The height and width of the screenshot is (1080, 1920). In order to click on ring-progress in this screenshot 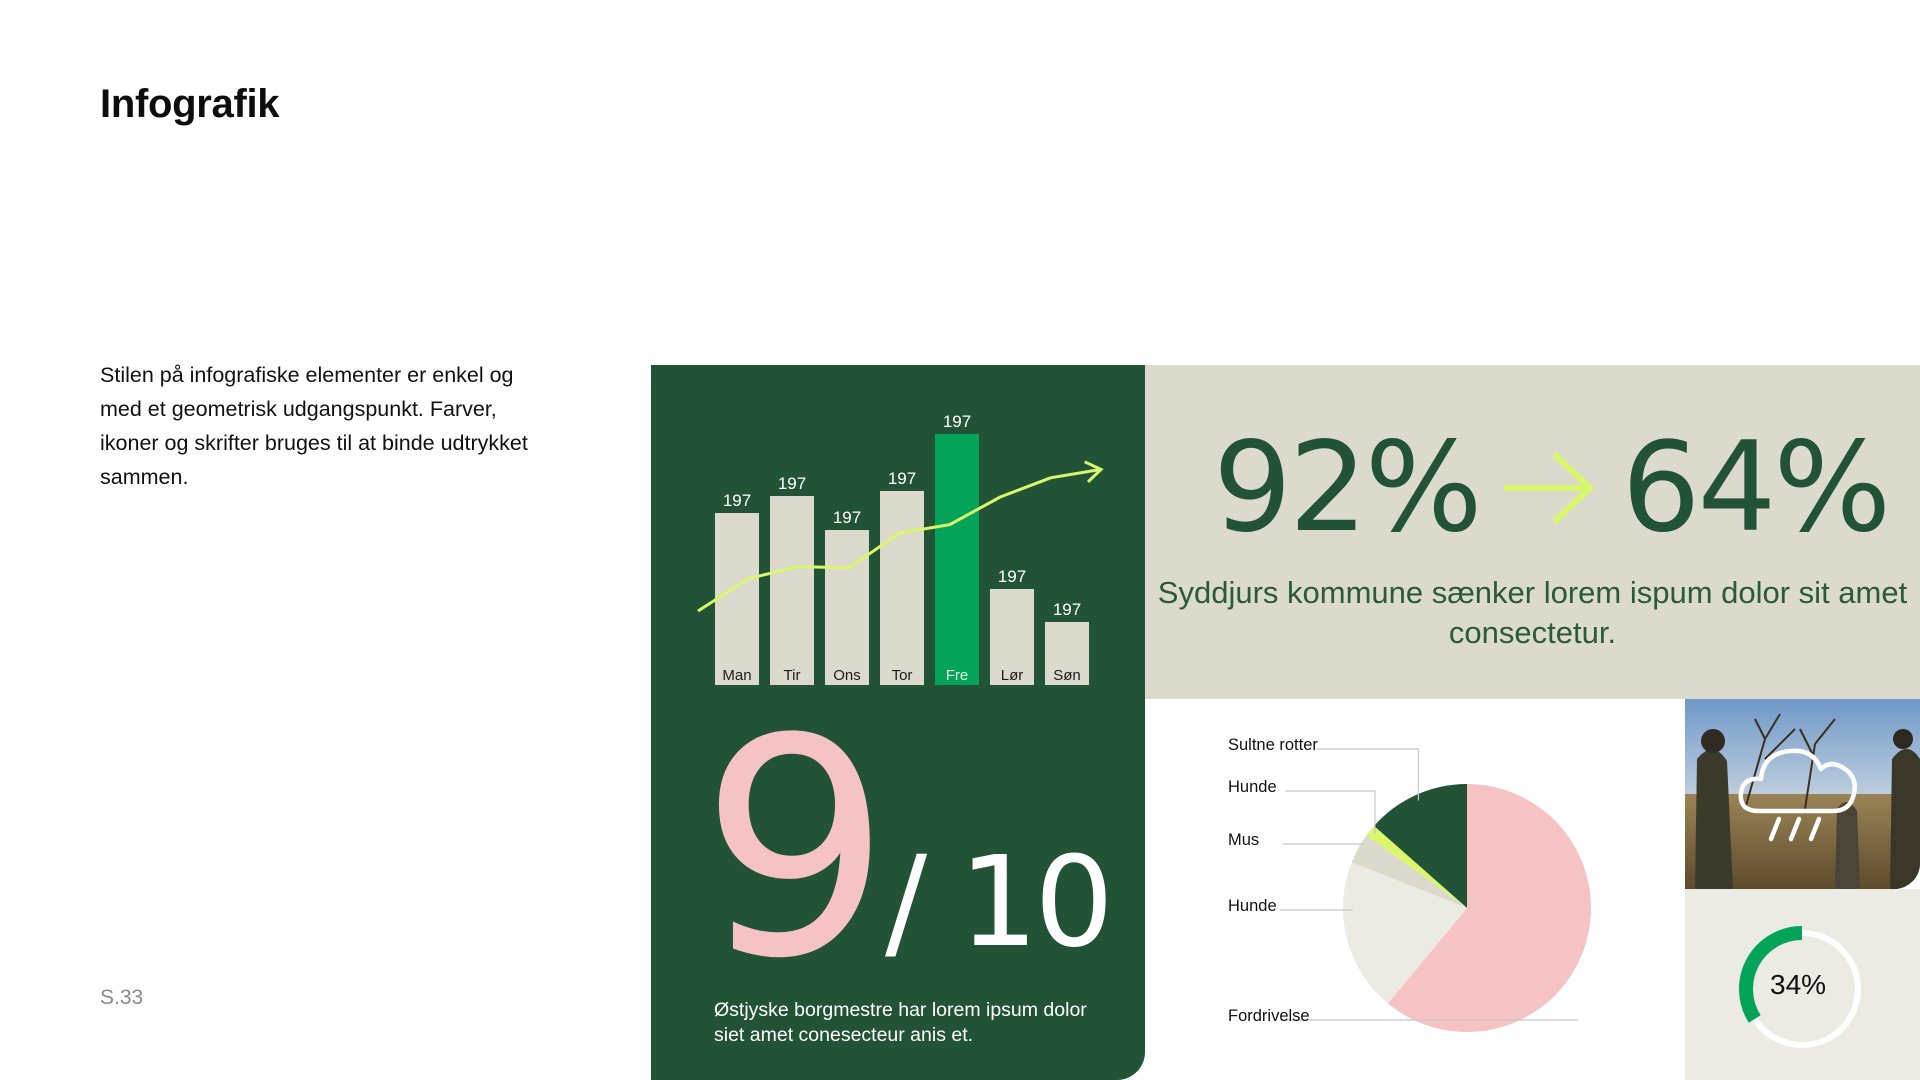, I will do `click(1771, 974)`.